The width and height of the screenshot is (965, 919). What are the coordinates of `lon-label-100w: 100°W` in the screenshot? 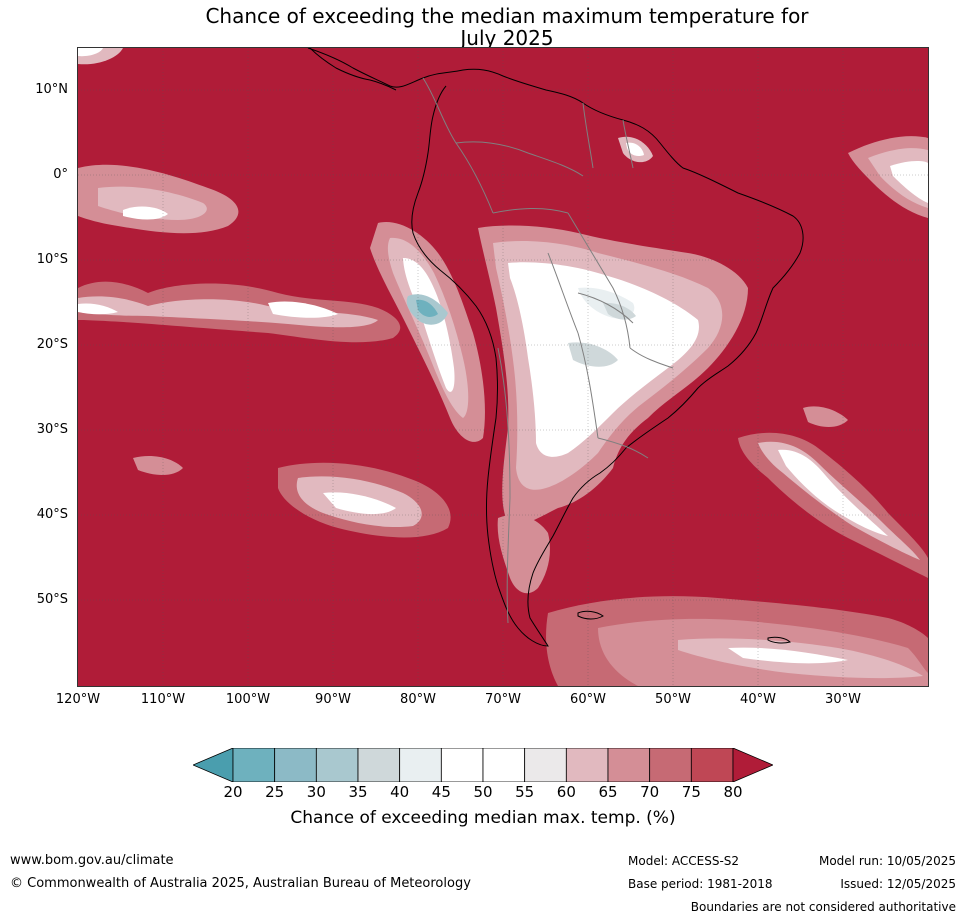 It's located at (248, 699).